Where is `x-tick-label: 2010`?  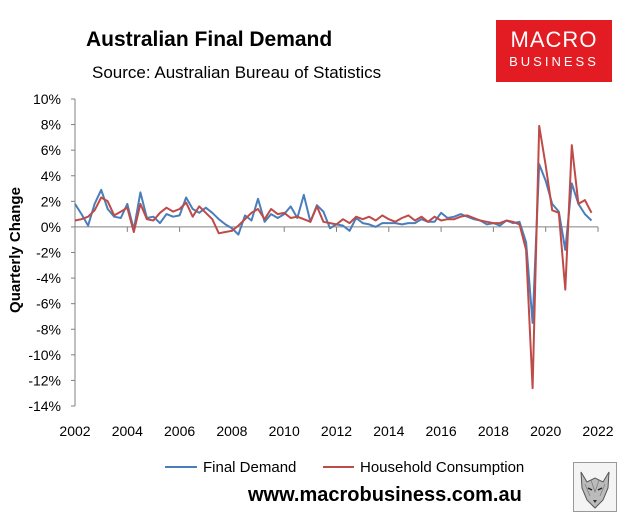
x-tick-label: 2010 is located at coordinates (284, 431).